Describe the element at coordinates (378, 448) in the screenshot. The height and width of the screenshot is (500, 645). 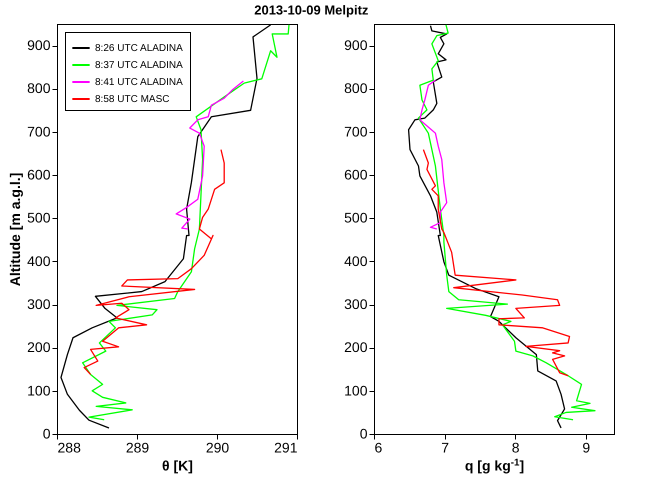
I see `x-tick-label: 6` at that location.